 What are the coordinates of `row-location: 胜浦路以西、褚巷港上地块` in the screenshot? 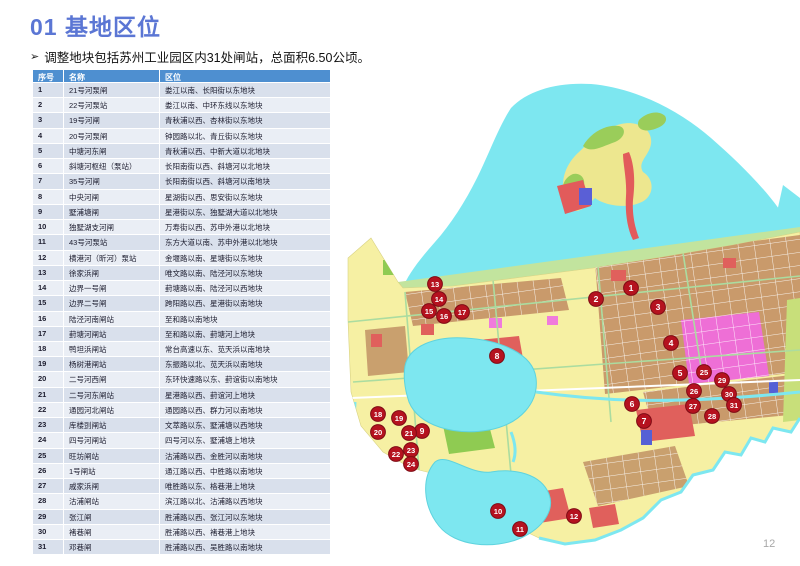 It's located at (245, 532).